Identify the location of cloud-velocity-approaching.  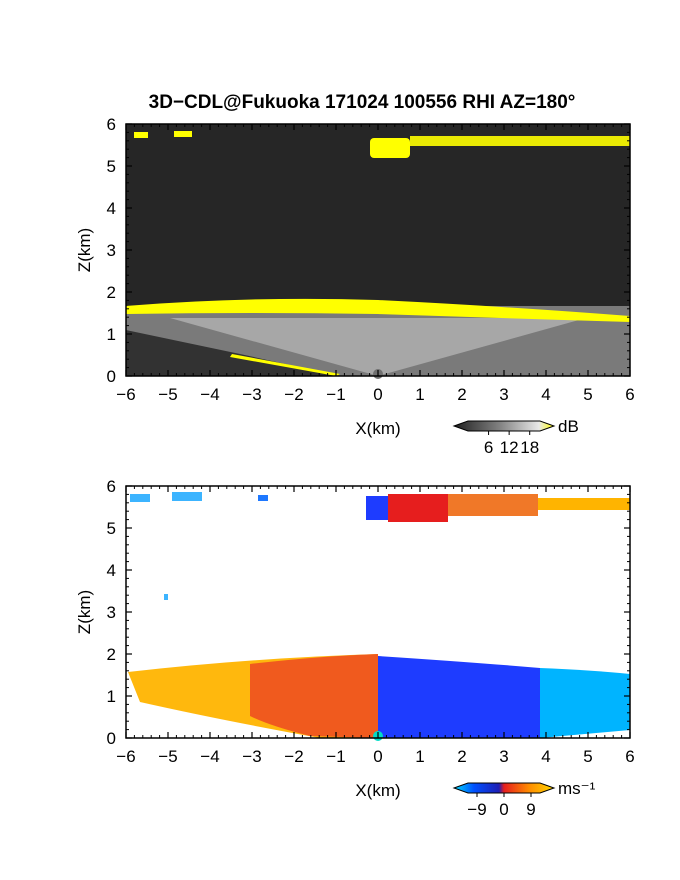
(418, 508).